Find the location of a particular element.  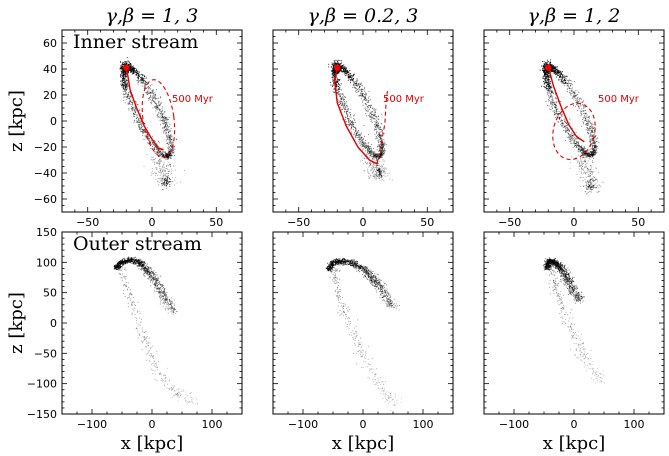

x-tick-label: 50 is located at coordinates (427, 222).